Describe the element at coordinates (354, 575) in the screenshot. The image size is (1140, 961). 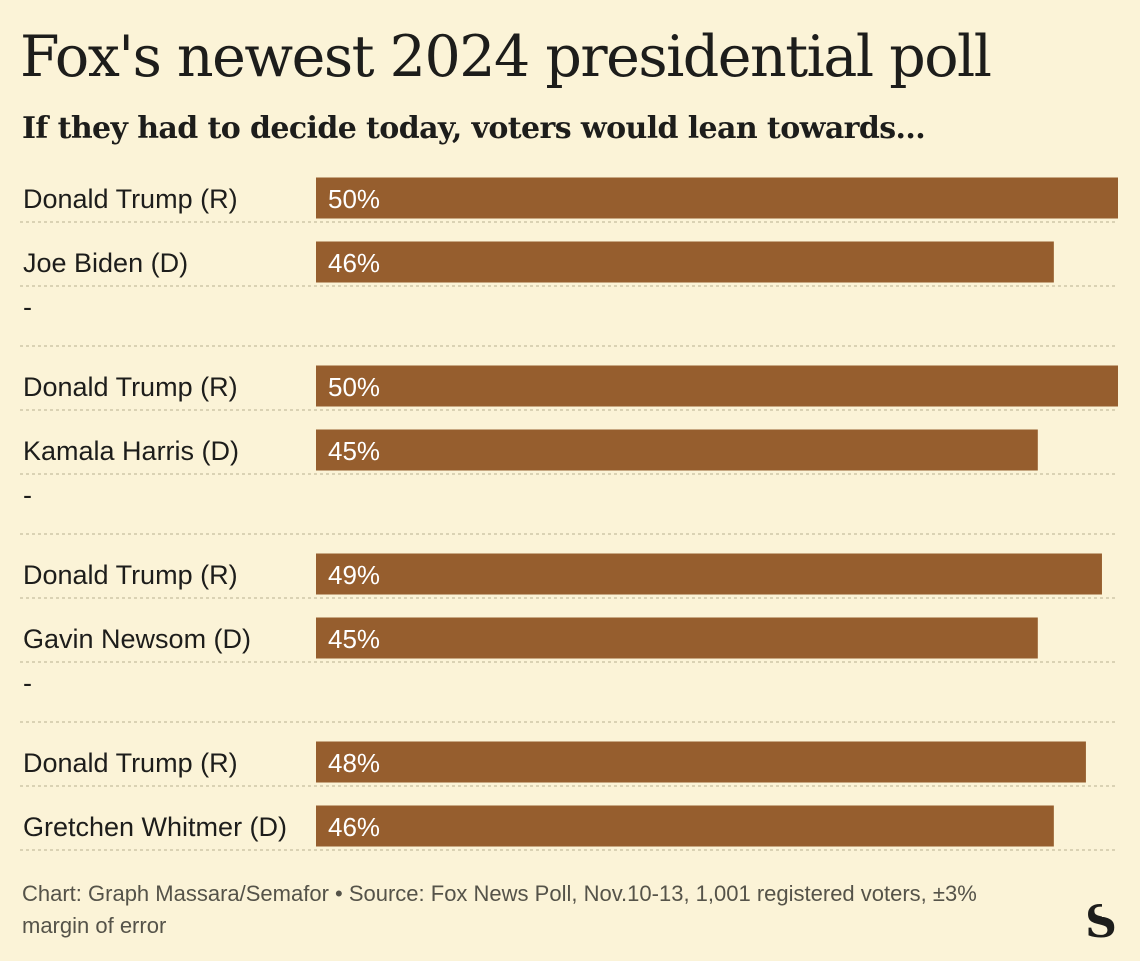
I see `bar-value-label: 49%` at that location.